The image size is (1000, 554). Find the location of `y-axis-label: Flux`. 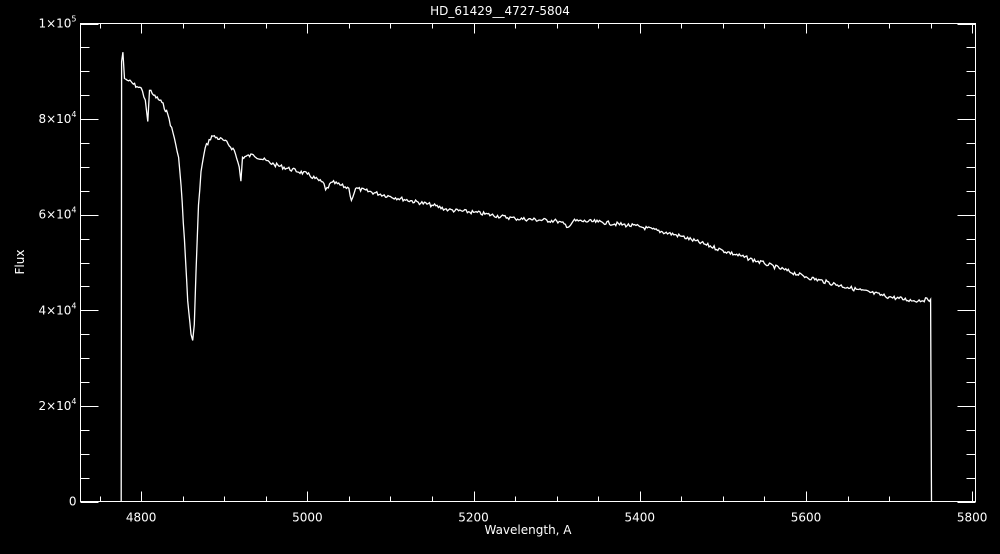

y-axis-label: Flux is located at coordinates (20, 262).